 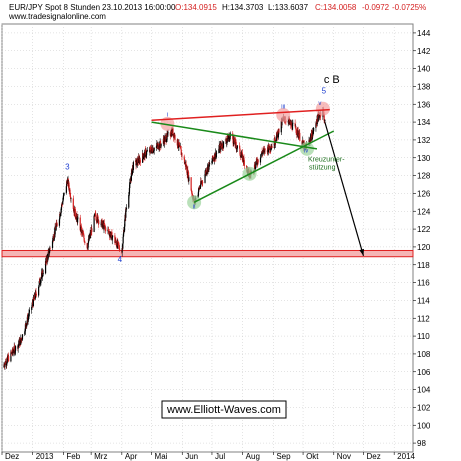 What do you see at coordinates (424, 69) in the screenshot?
I see `y-tick-label: 140` at bounding box center [424, 69].